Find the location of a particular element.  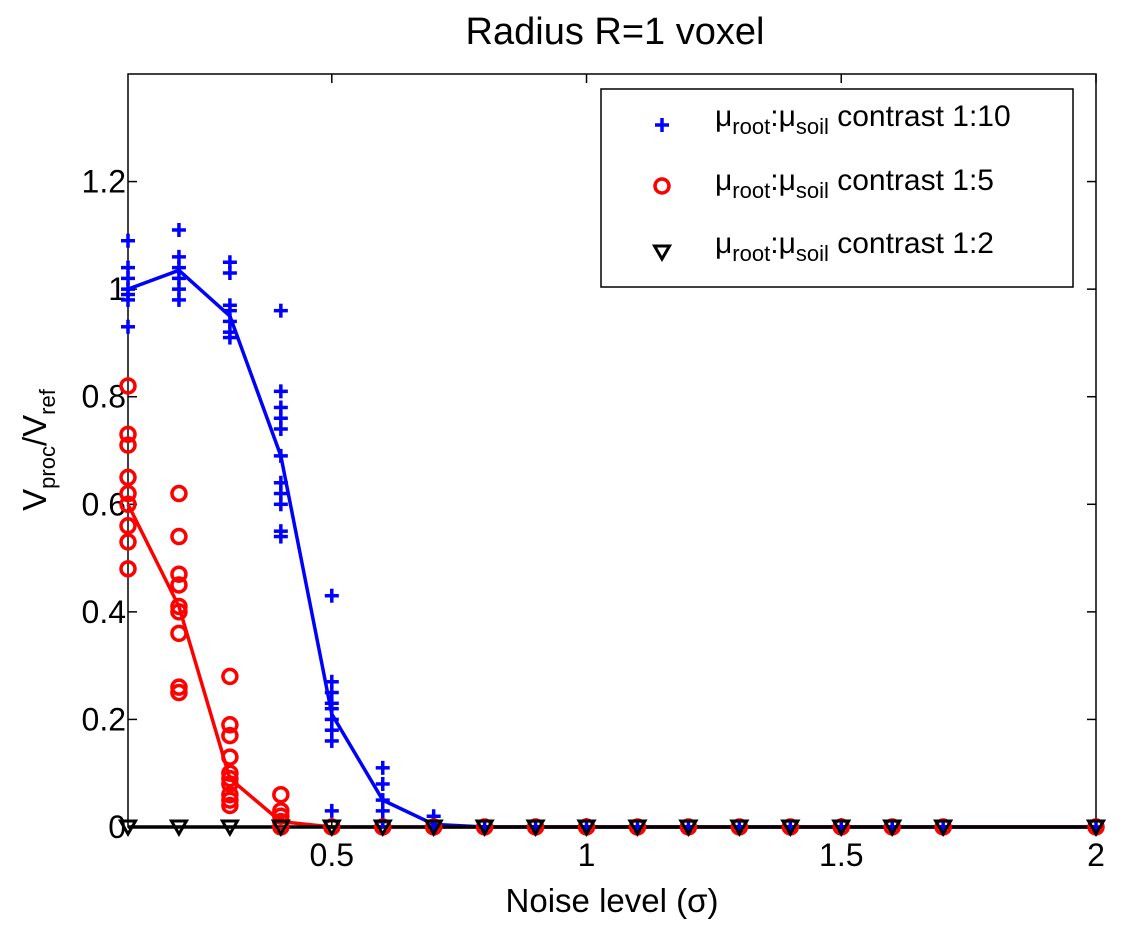

legend-3-mu1: μ is located at coordinates (723, 243).